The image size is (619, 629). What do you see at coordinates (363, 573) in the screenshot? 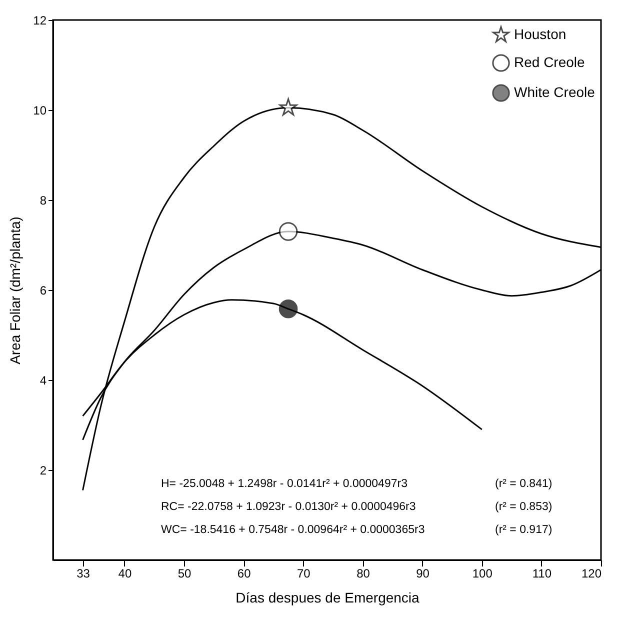
I see `x-tick-label: 80` at bounding box center [363, 573].